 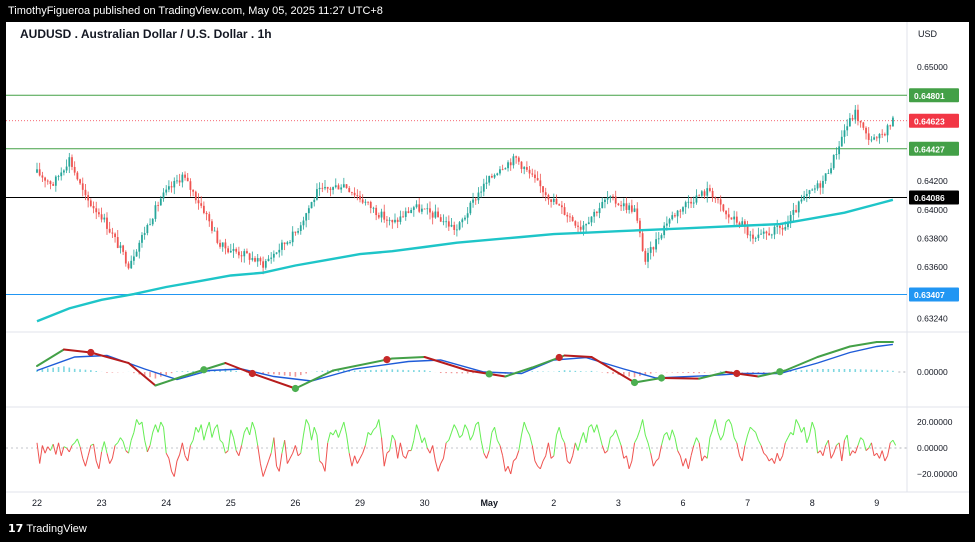 What do you see at coordinates (487, 528) in the screenshot?
I see `brand-bar: 17 TradingView` at bounding box center [487, 528].